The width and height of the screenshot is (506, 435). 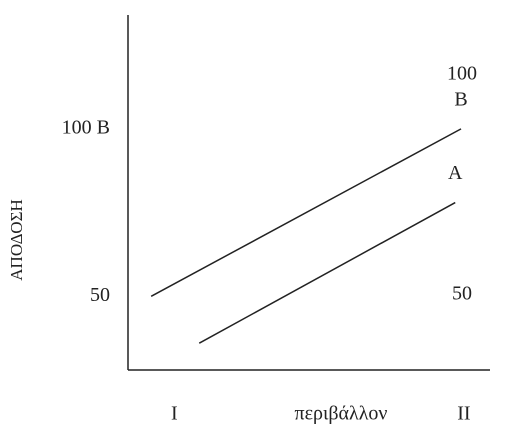 I want to click on x-tick-label: I, so click(x=174, y=414).